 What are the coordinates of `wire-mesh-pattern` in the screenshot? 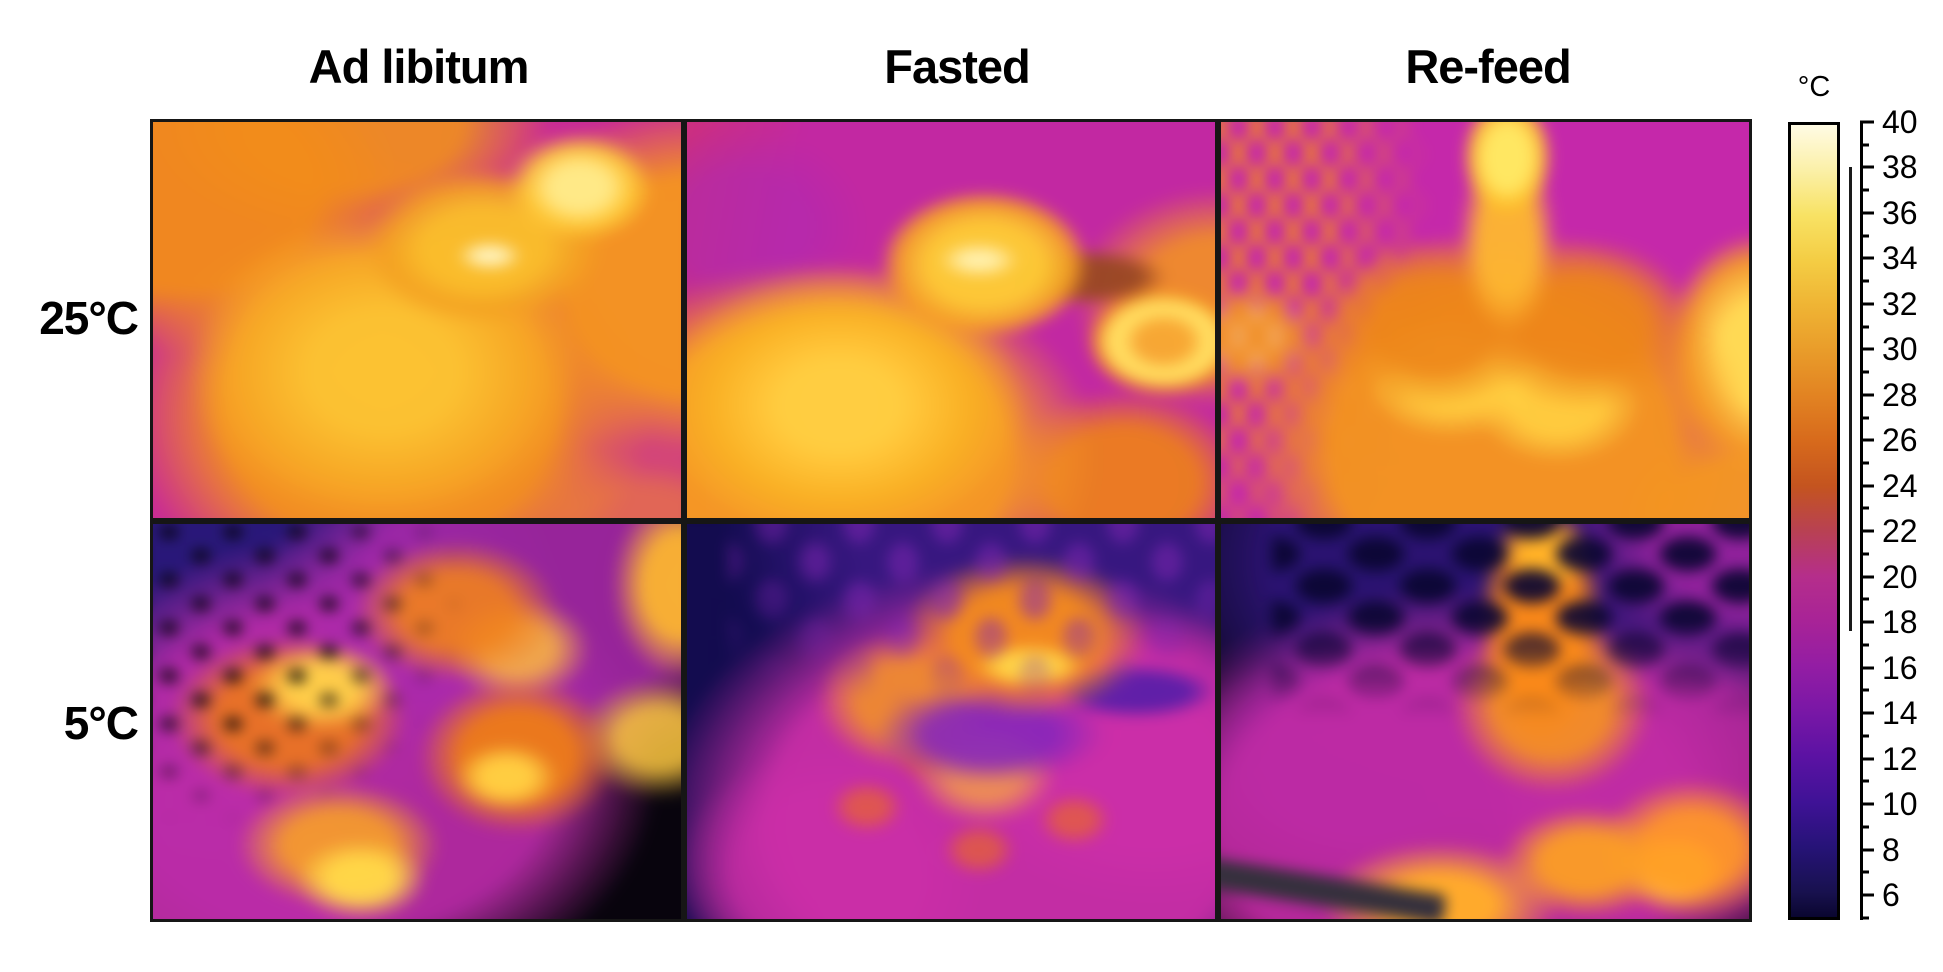 It's located at (1331, 320).